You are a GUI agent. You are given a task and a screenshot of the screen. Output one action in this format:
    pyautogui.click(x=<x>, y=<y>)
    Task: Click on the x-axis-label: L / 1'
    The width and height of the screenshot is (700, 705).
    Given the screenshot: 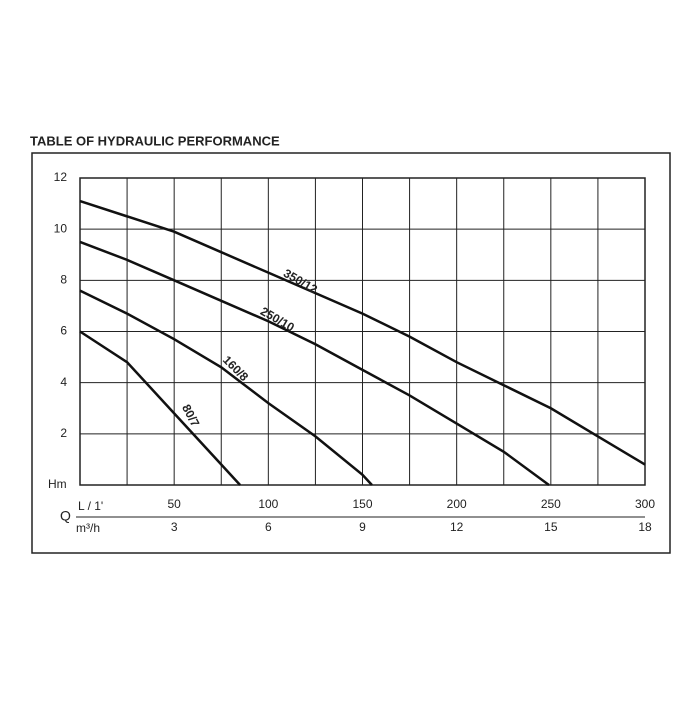 What is the action you would take?
    pyautogui.click(x=90, y=506)
    